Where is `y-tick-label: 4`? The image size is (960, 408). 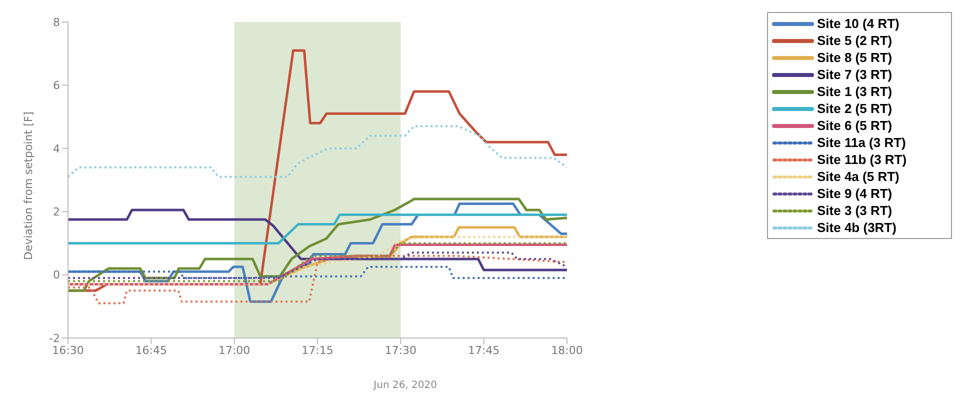 y-tick-label: 4 is located at coordinates (56, 149).